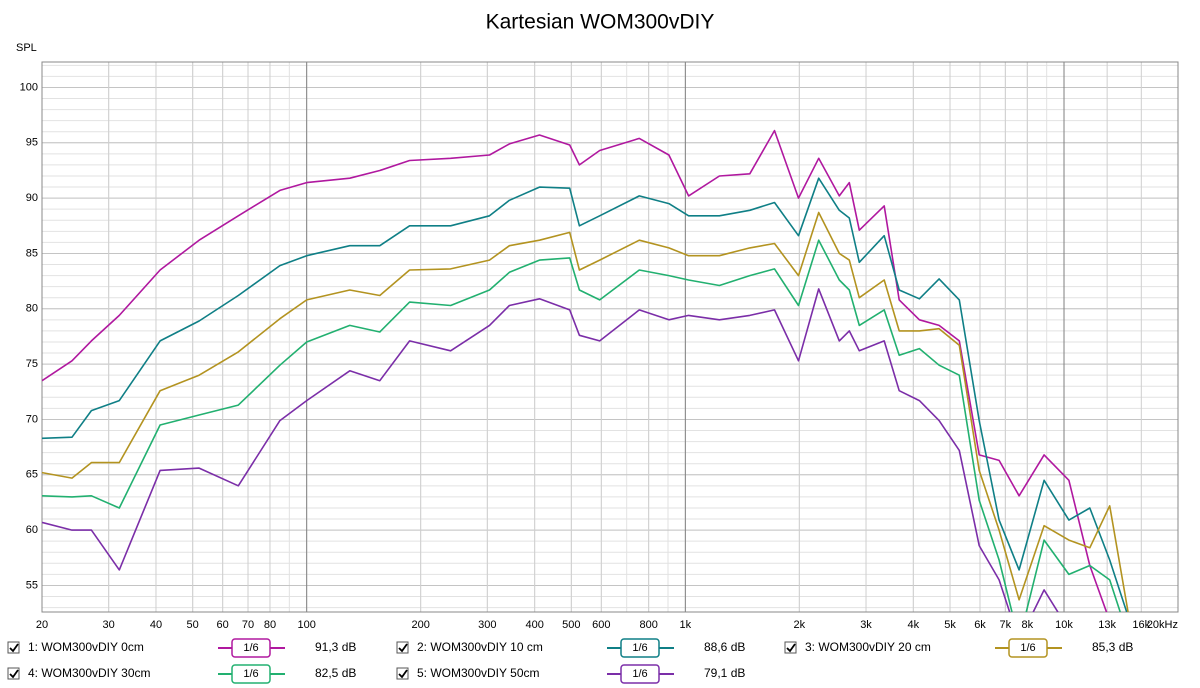 This screenshot has height=688, width=1200. I want to click on legend-level: 82,5 dB, so click(335, 673).